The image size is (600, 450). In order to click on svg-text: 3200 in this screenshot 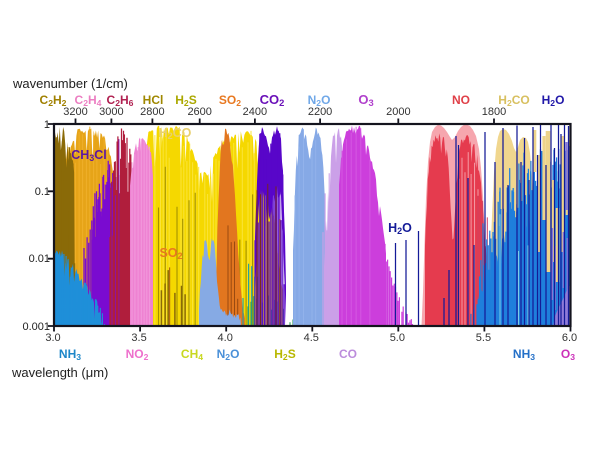, I will do `click(75, 112)`.